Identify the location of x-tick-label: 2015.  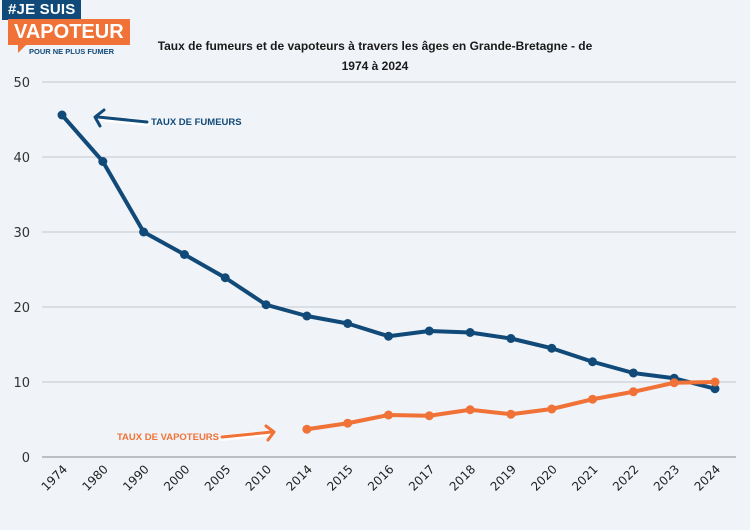
(339, 477).